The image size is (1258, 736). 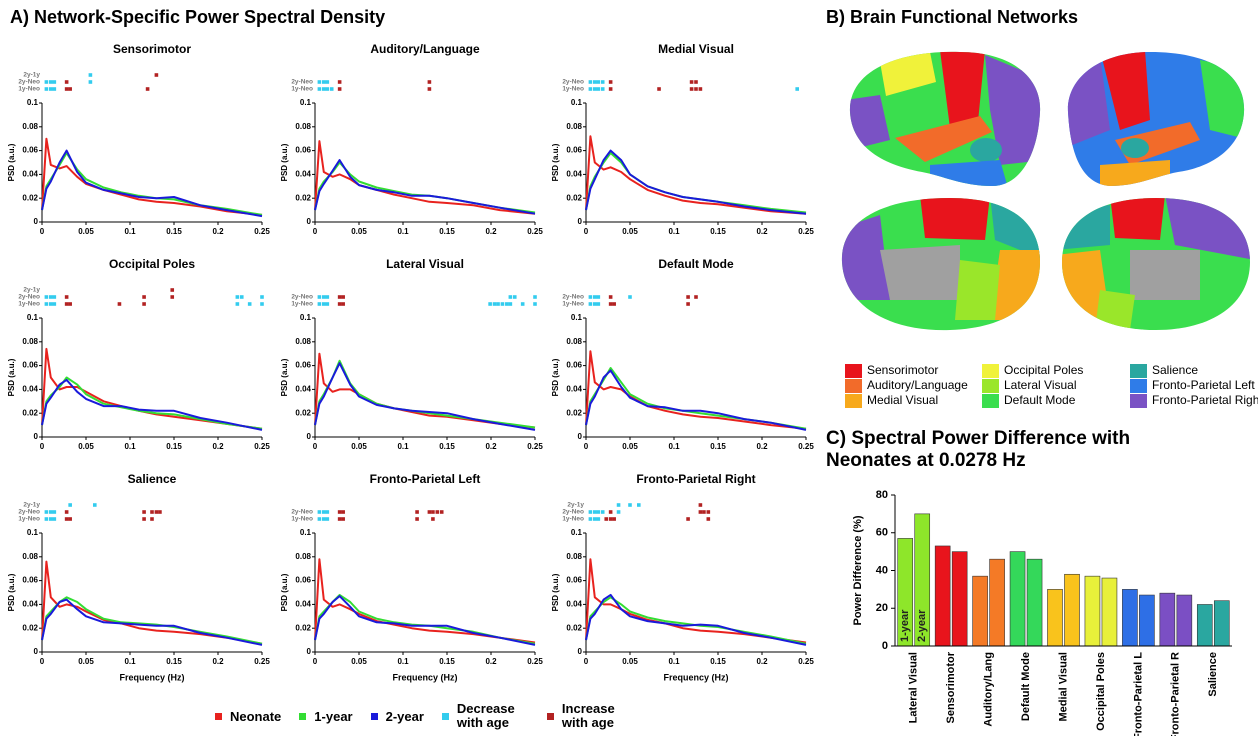 What do you see at coordinates (303, 627) in the screenshot?
I see `y-tick-label: 0.02` at bounding box center [303, 627].